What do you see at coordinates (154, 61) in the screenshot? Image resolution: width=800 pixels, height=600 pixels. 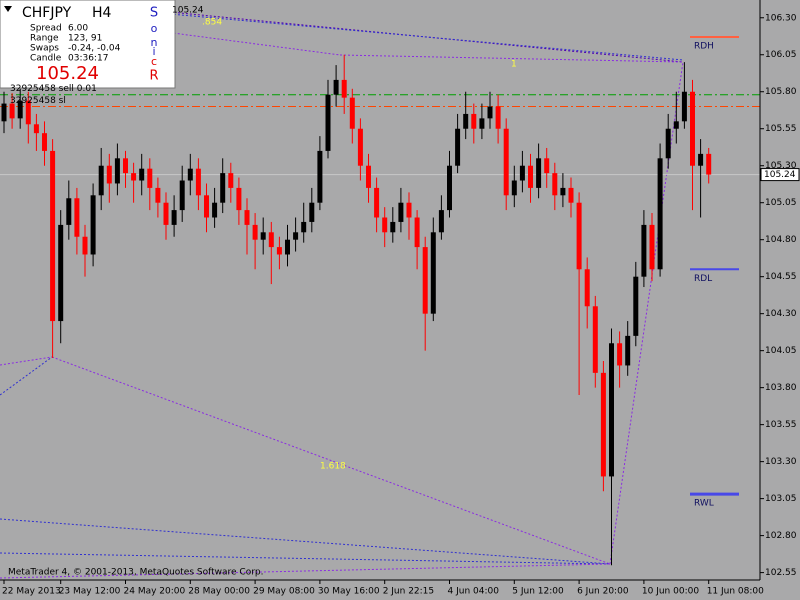 I see `indicator-letter: c` at bounding box center [154, 61].